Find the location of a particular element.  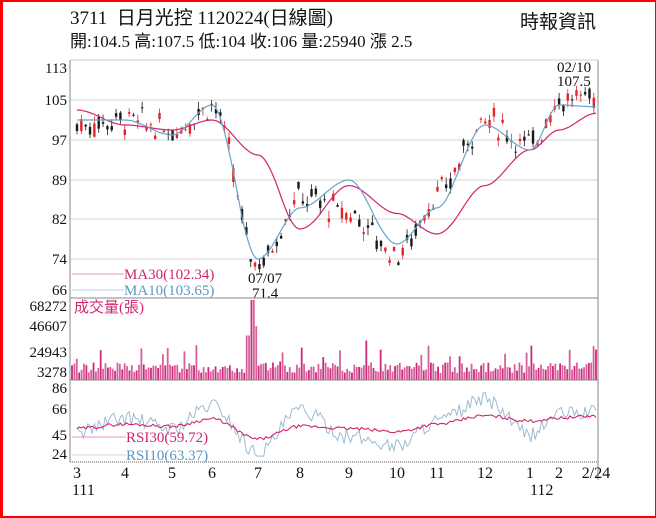

svg-text: 45 is located at coordinates (59, 436).